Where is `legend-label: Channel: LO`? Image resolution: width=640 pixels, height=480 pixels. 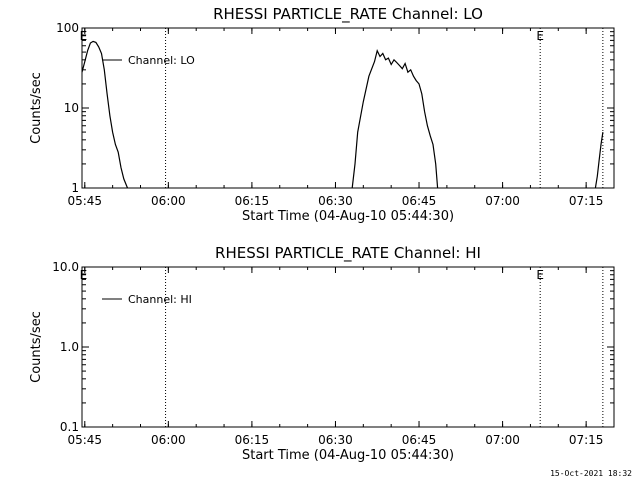 legend-label: Channel: LO is located at coordinates (161, 60).